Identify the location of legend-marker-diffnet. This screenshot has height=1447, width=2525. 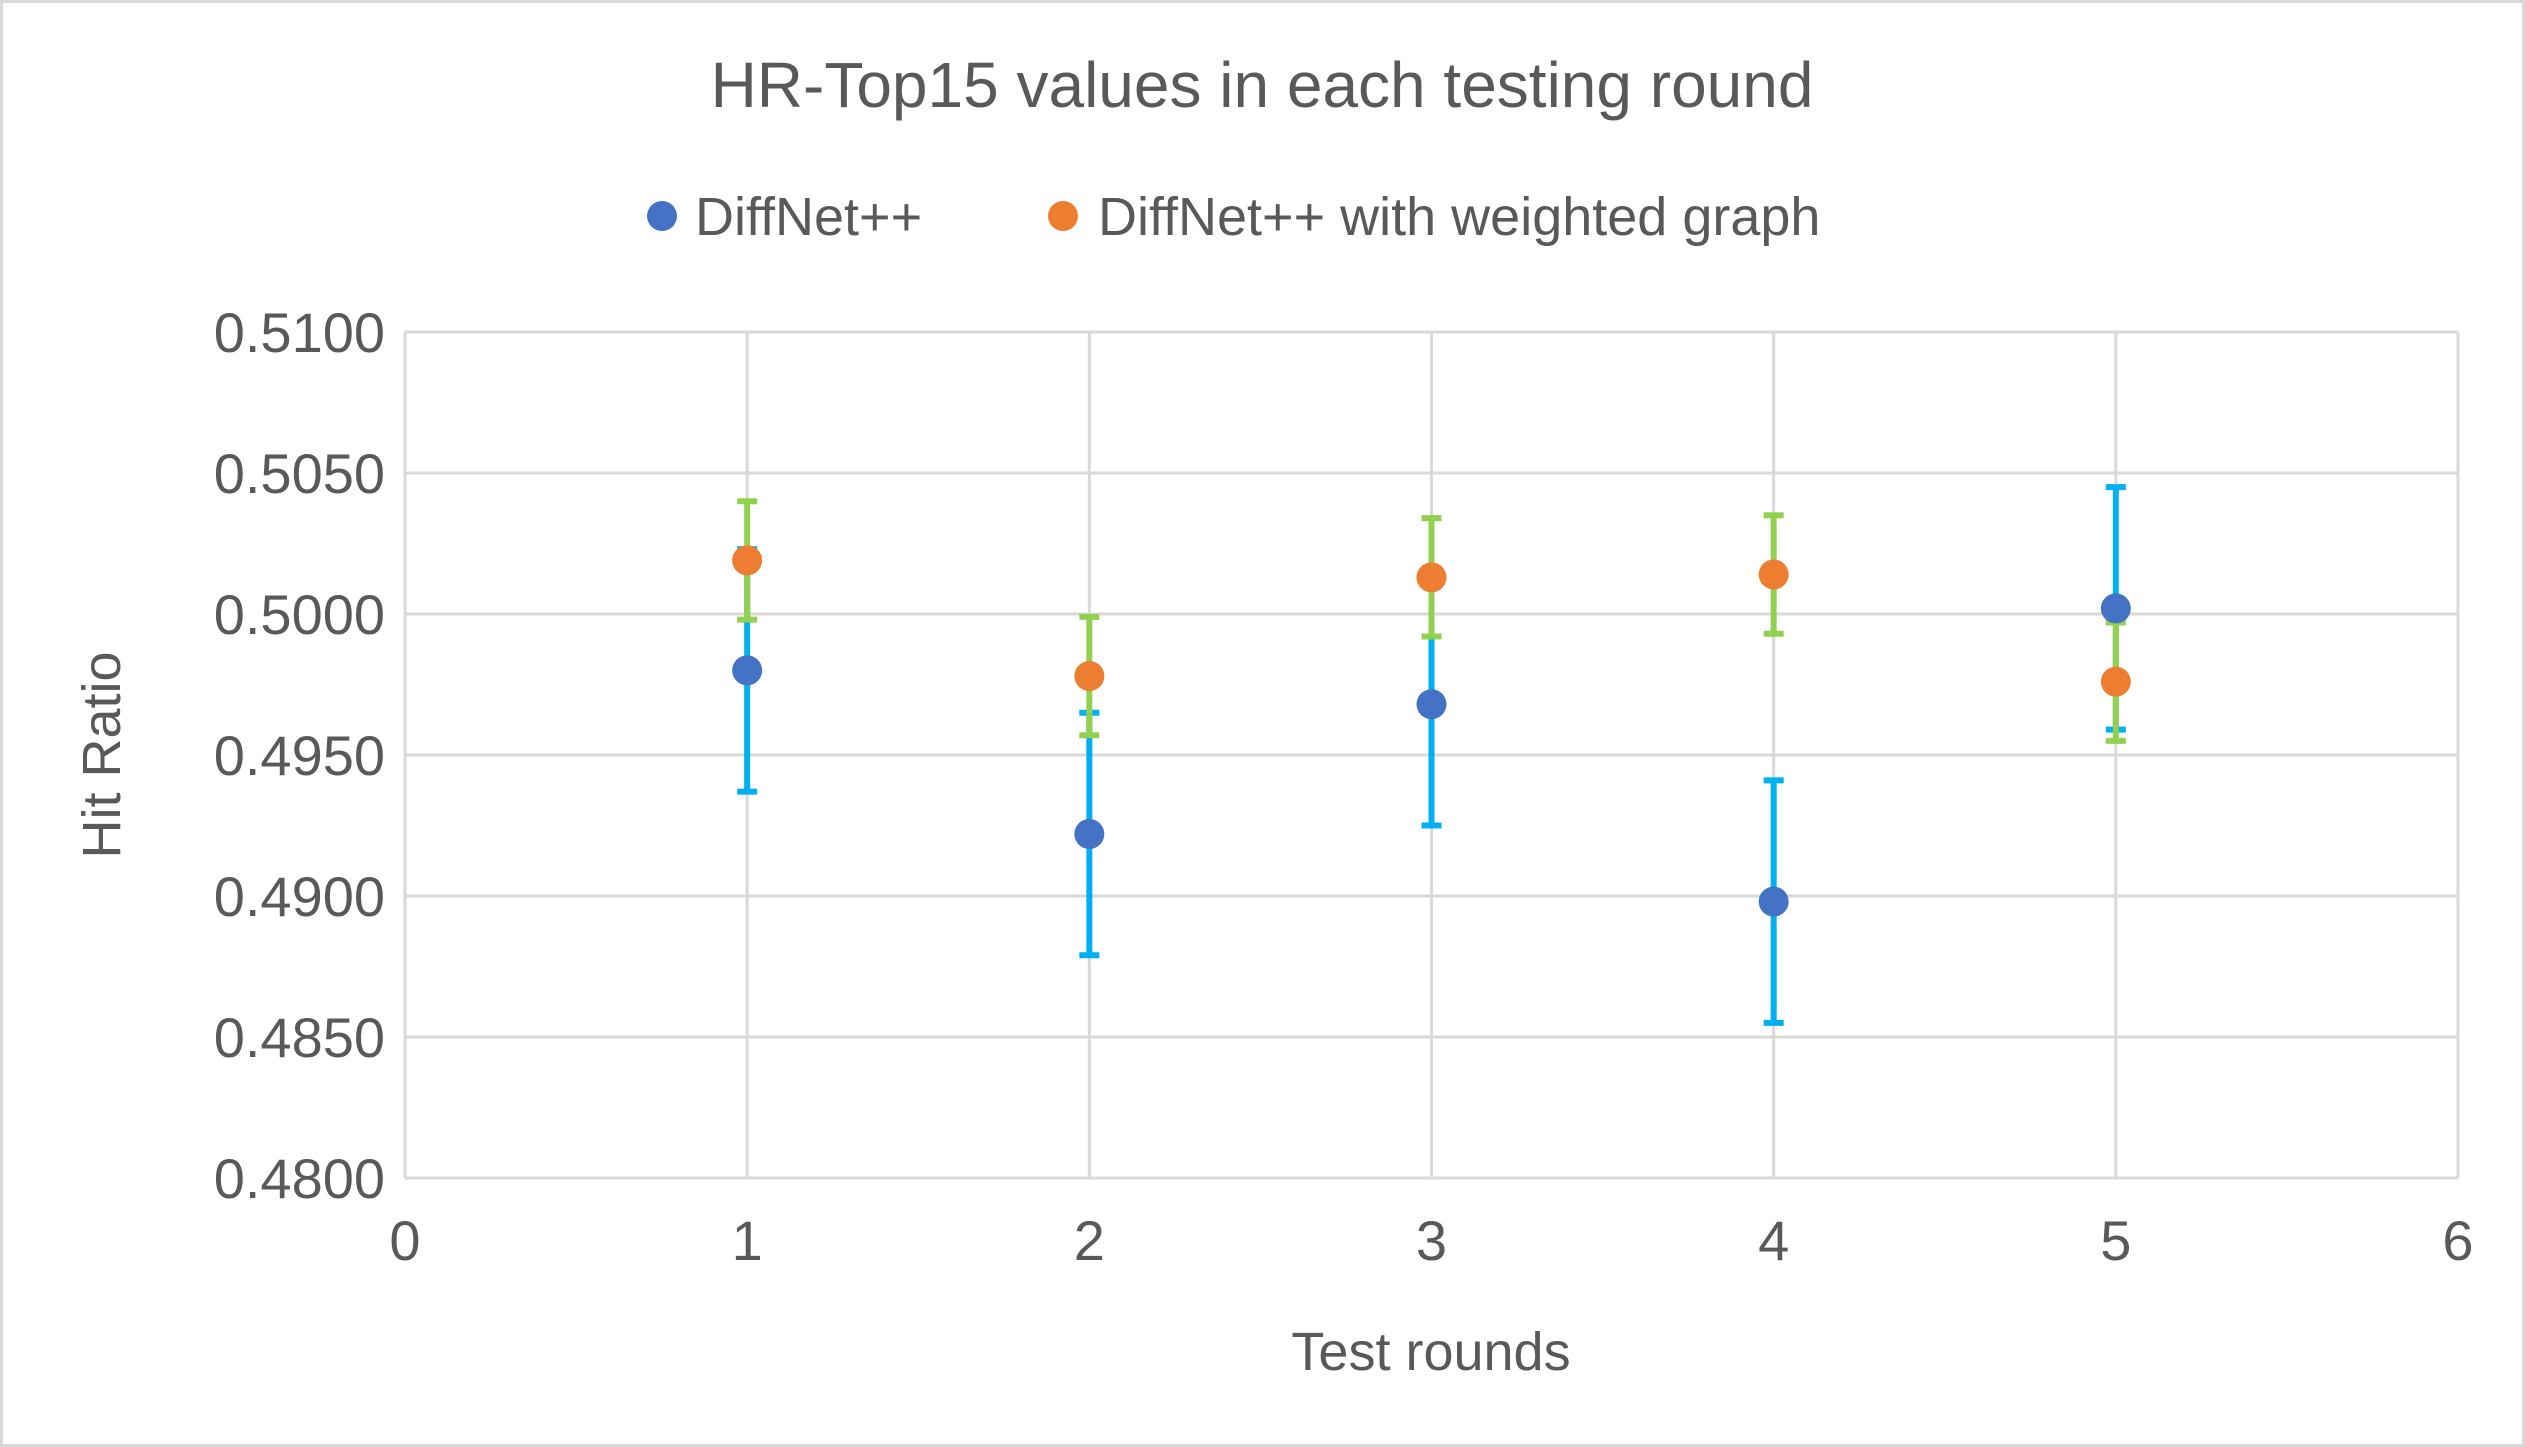
(662, 216).